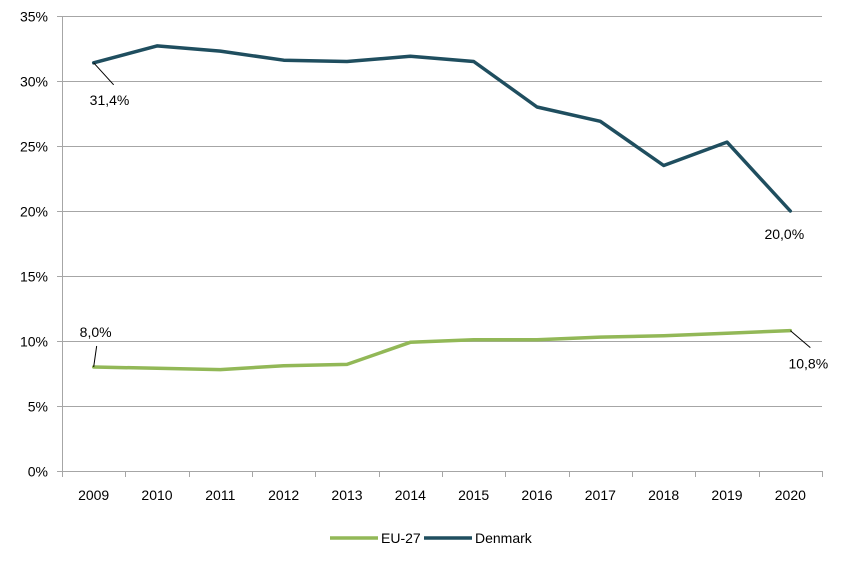 This screenshot has width=853, height=564. Describe the element at coordinates (96, 332) in the screenshot. I see `data-label: 8,0%` at that location.